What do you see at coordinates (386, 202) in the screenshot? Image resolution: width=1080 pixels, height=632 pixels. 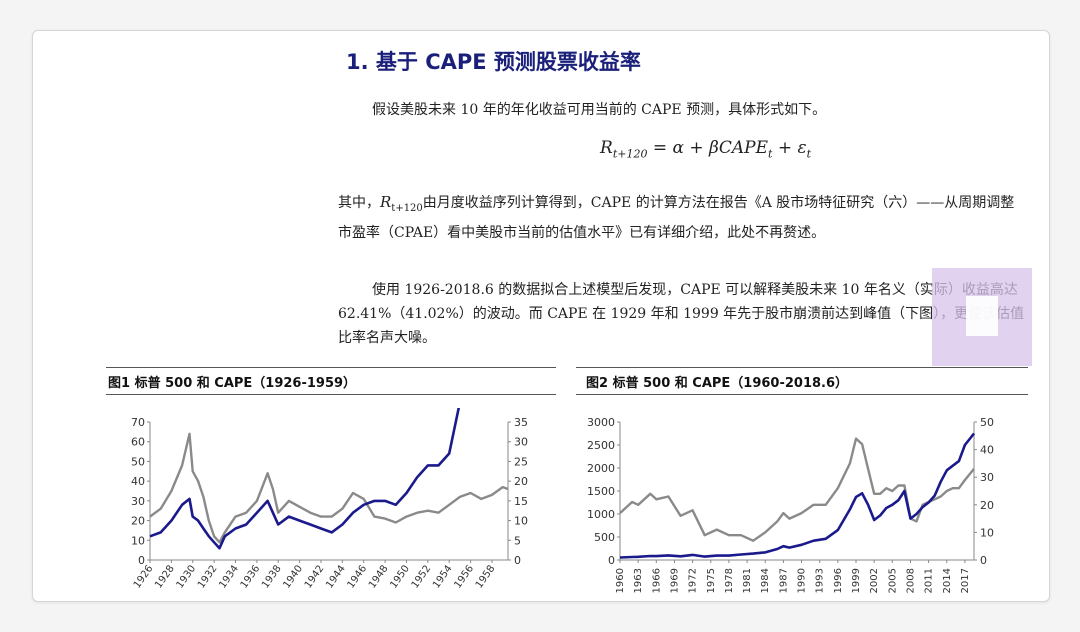 I see `p2-r: R` at bounding box center [386, 202].